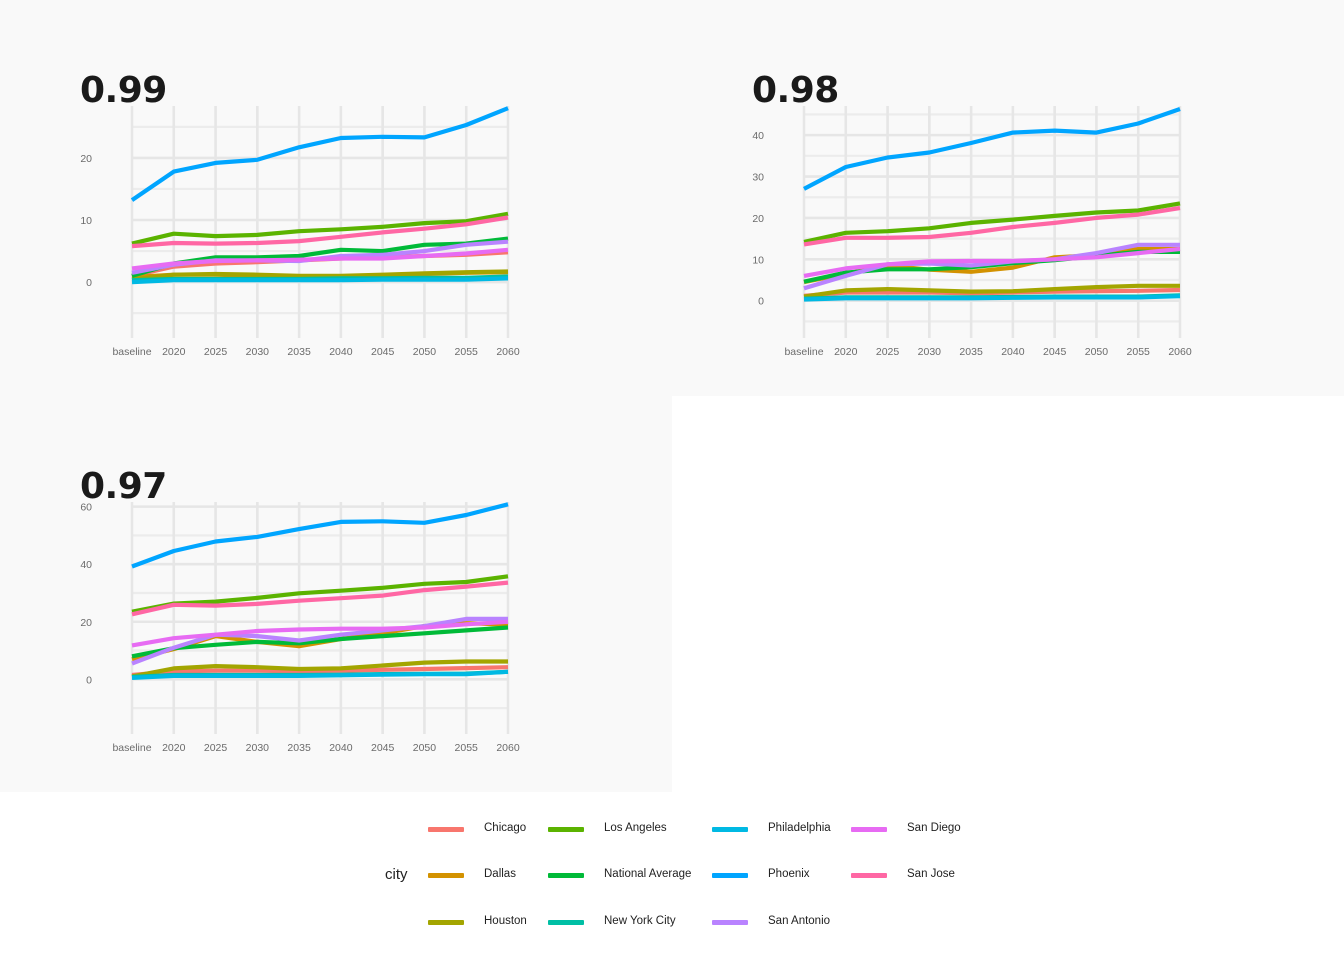 Image resolution: width=1344 pixels, height=960 pixels. What do you see at coordinates (640, 921) in the screenshot?
I see `legend-label: New York City` at bounding box center [640, 921].